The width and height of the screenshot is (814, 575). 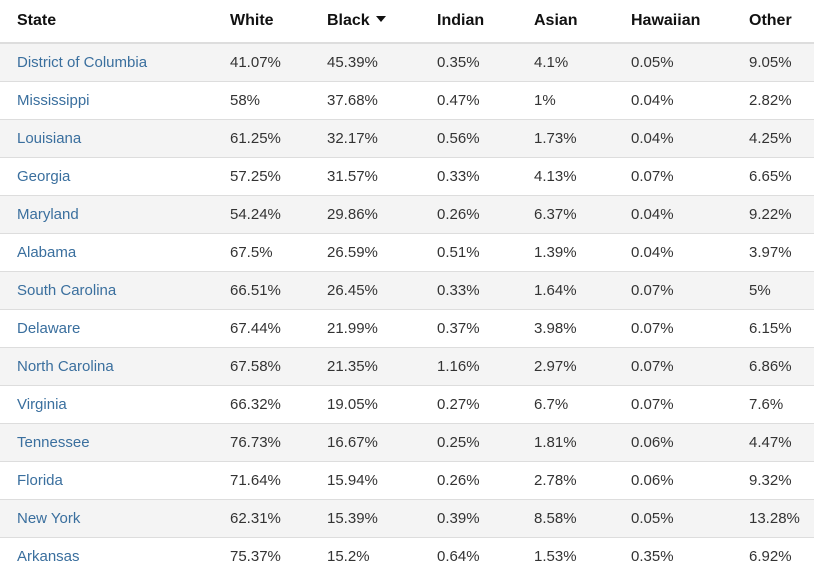 I want to click on cell-white: 54.24%, so click(x=278, y=214).